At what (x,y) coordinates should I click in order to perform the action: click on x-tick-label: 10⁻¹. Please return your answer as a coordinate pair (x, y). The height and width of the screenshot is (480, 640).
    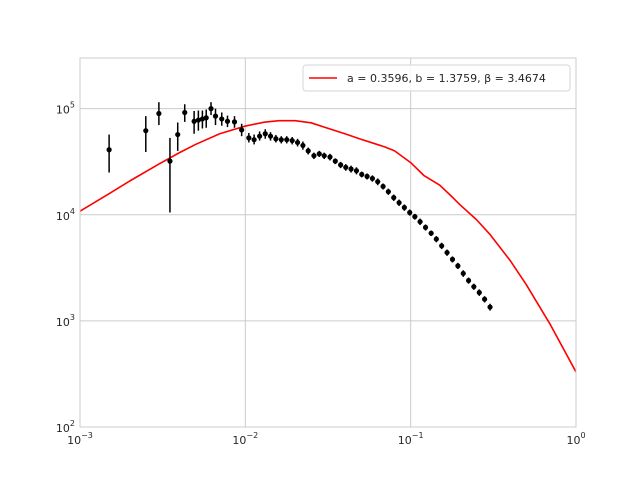
    Looking at the image, I should click on (411, 439).